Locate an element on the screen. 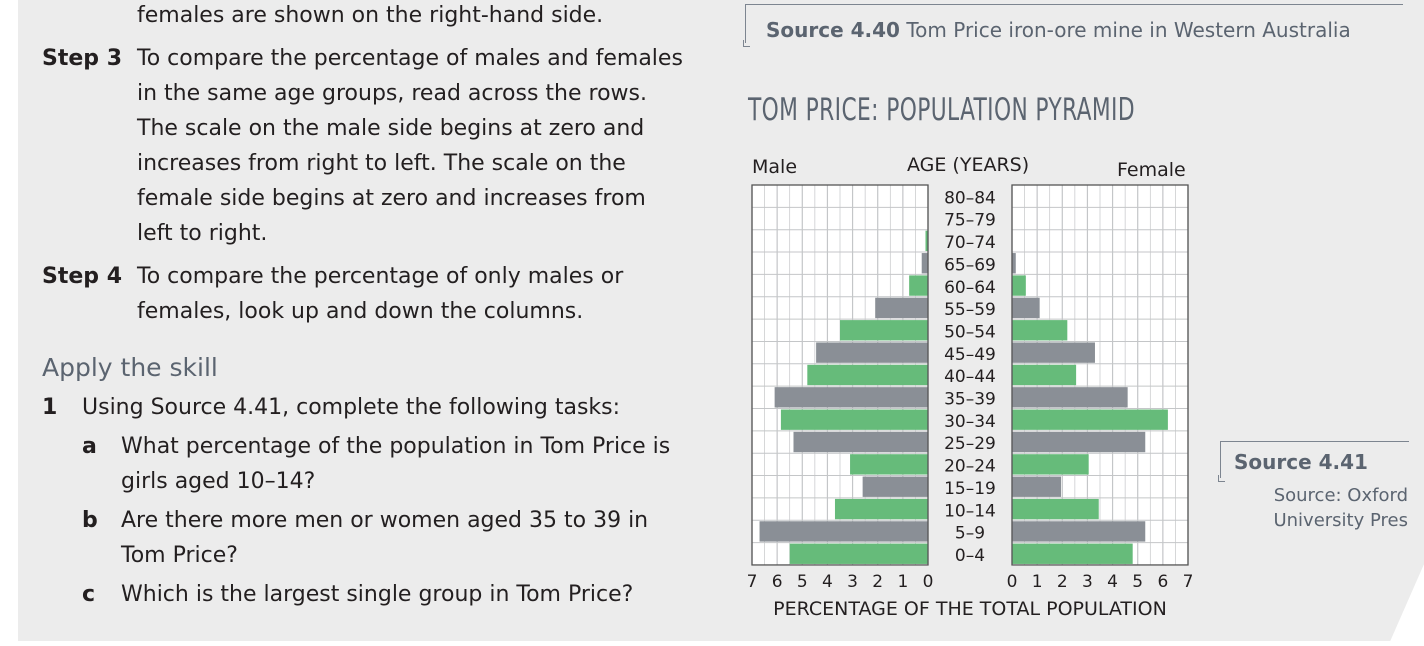 This screenshot has height=646, width=1424. age-group-label: 30–34 is located at coordinates (970, 422).